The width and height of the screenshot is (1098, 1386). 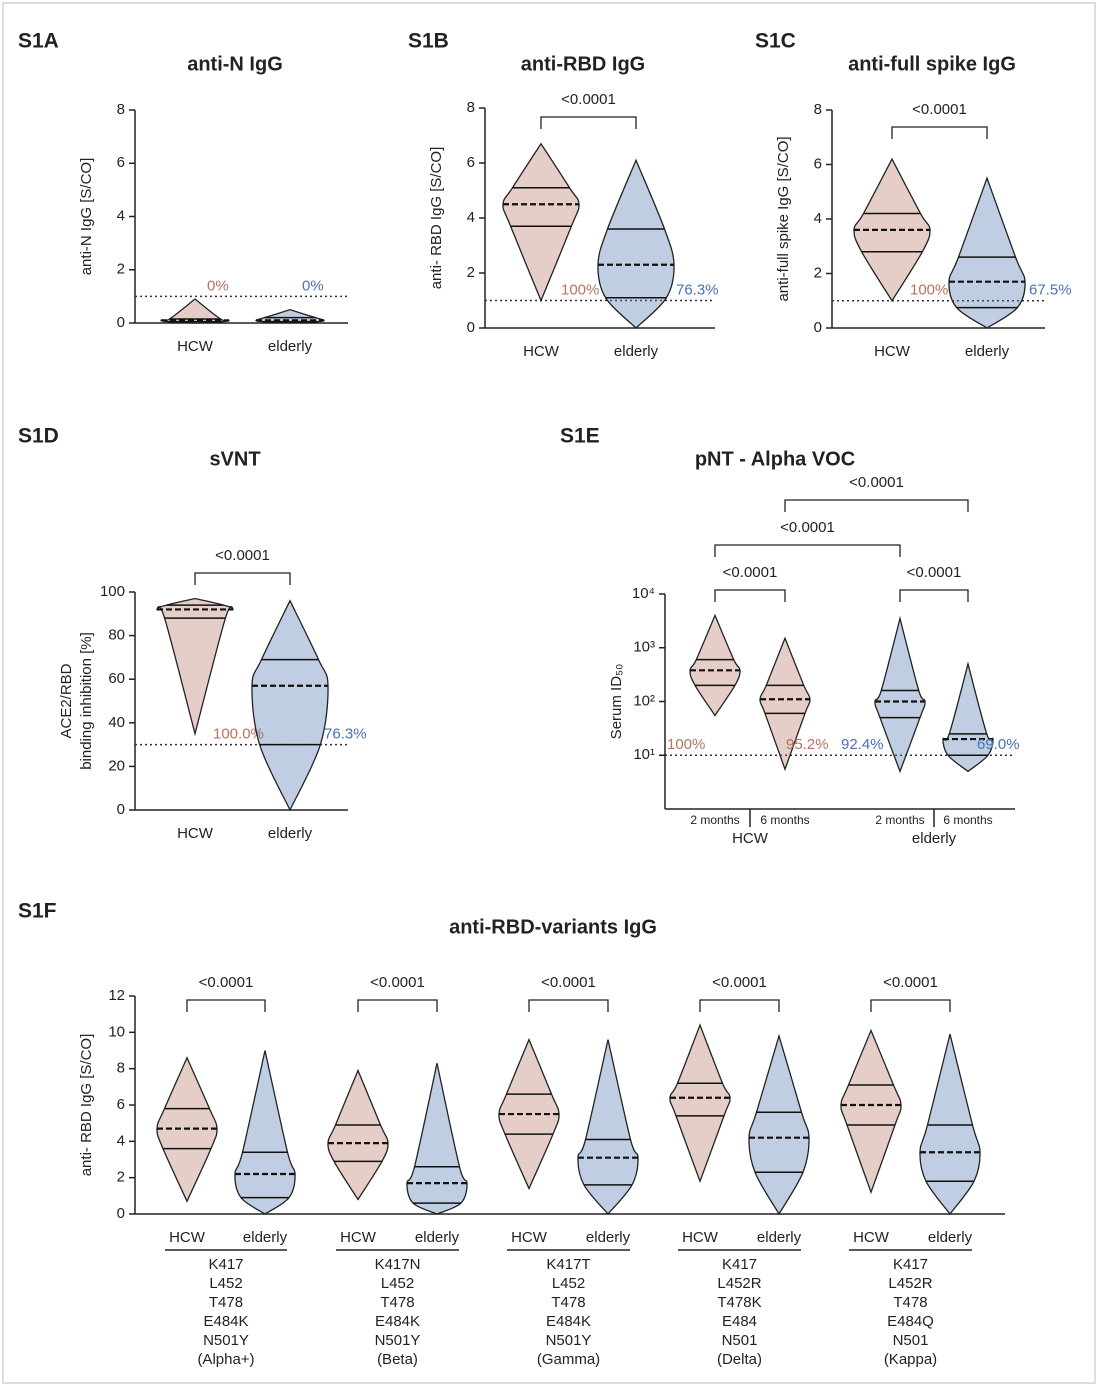 I want to click on variant-label: (Kappa), so click(x=910, y=1359).